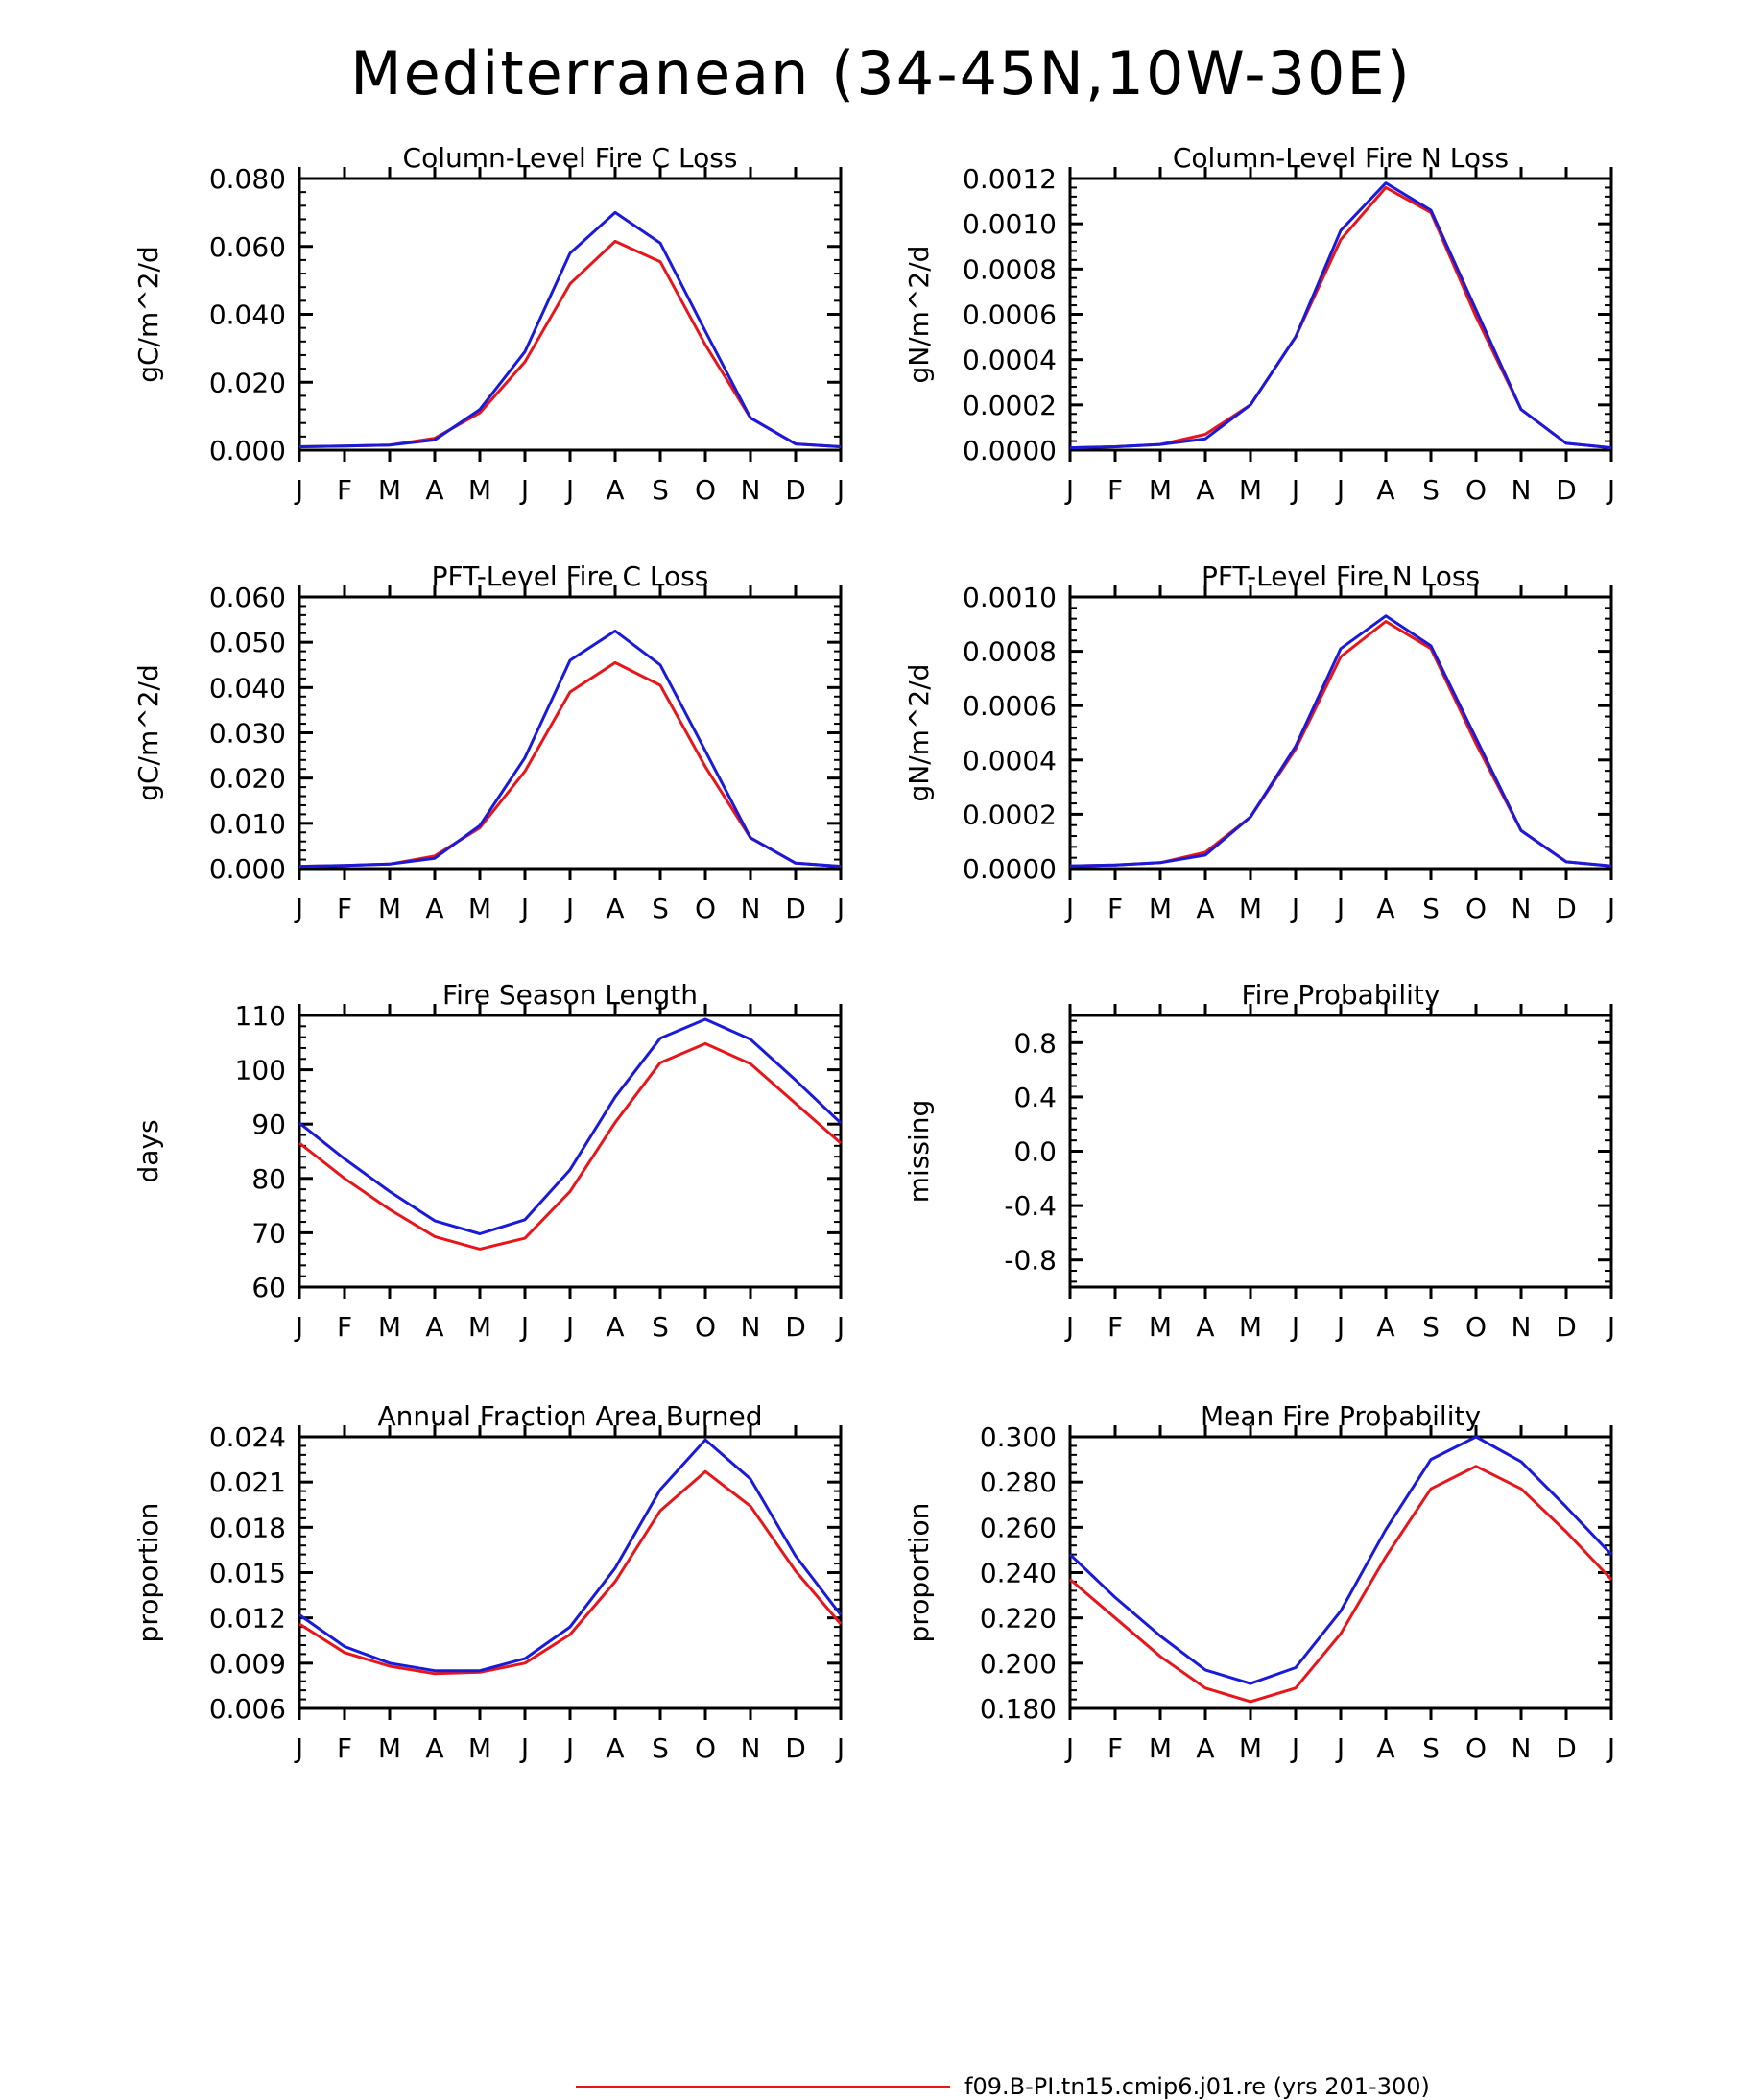 Image resolution: width=1762 pixels, height=2100 pixels. I want to click on y-tick-label: 0.0000, so click(1010, 869).